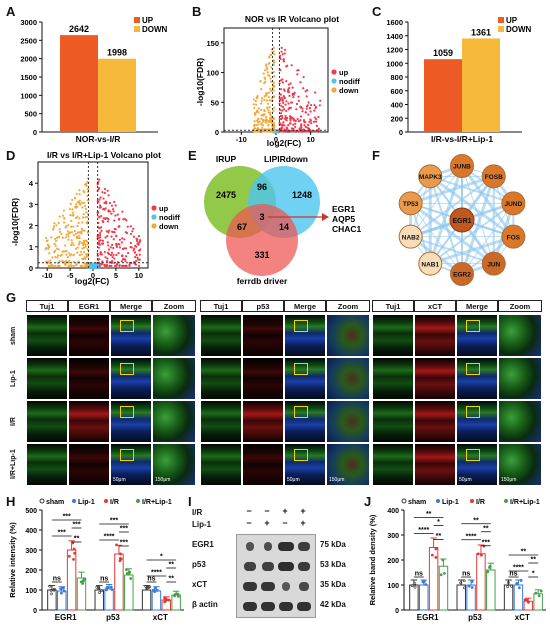 The width and height of the screenshot is (550, 628). What do you see at coordinates (377, 11) in the screenshot?
I see `panel-label-c: C` at bounding box center [377, 11].